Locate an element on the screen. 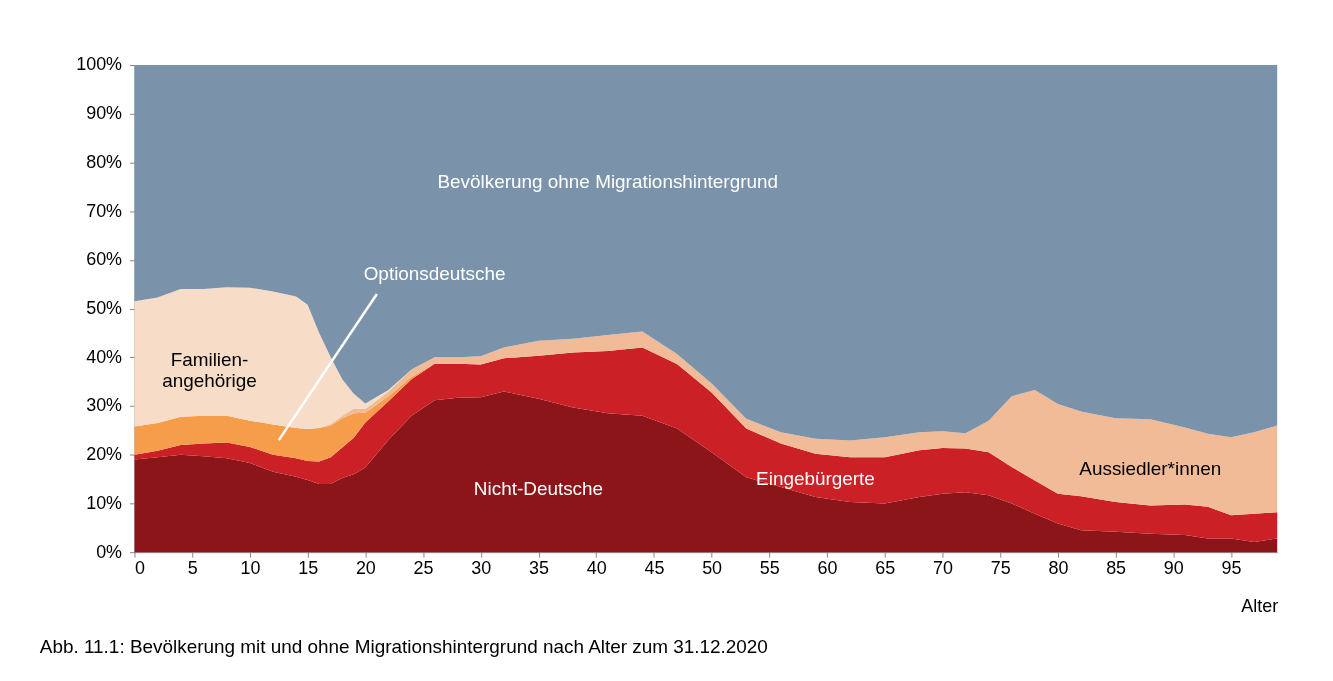 The height and width of the screenshot is (681, 1333). x-axis-title: Alter is located at coordinates (1260, 605).